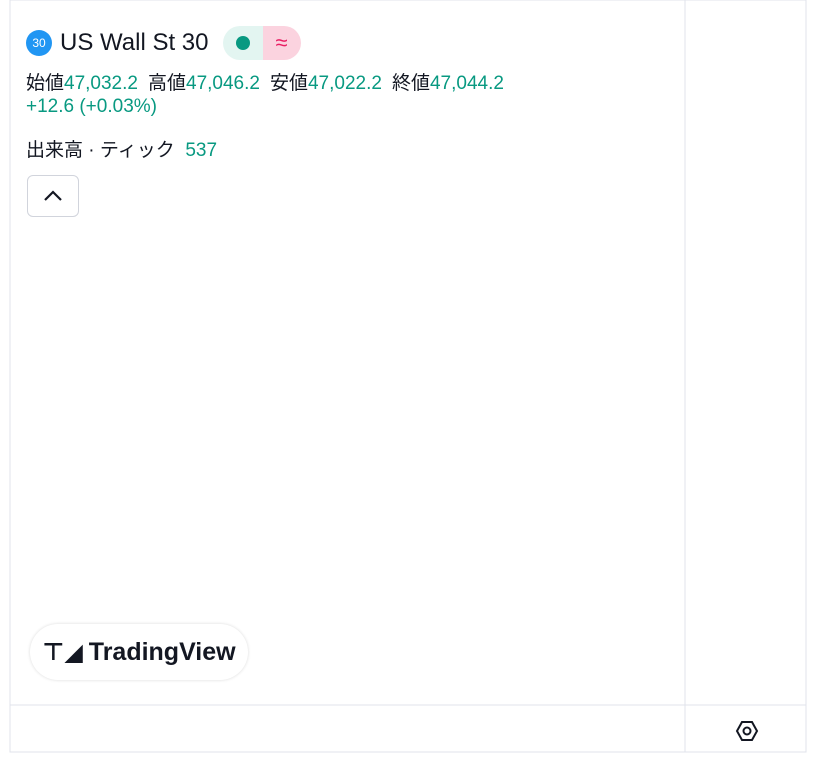 The width and height of the screenshot is (813, 761). What do you see at coordinates (62, 652) in the screenshot?
I see `logo-mark: ⊤◢` at bounding box center [62, 652].